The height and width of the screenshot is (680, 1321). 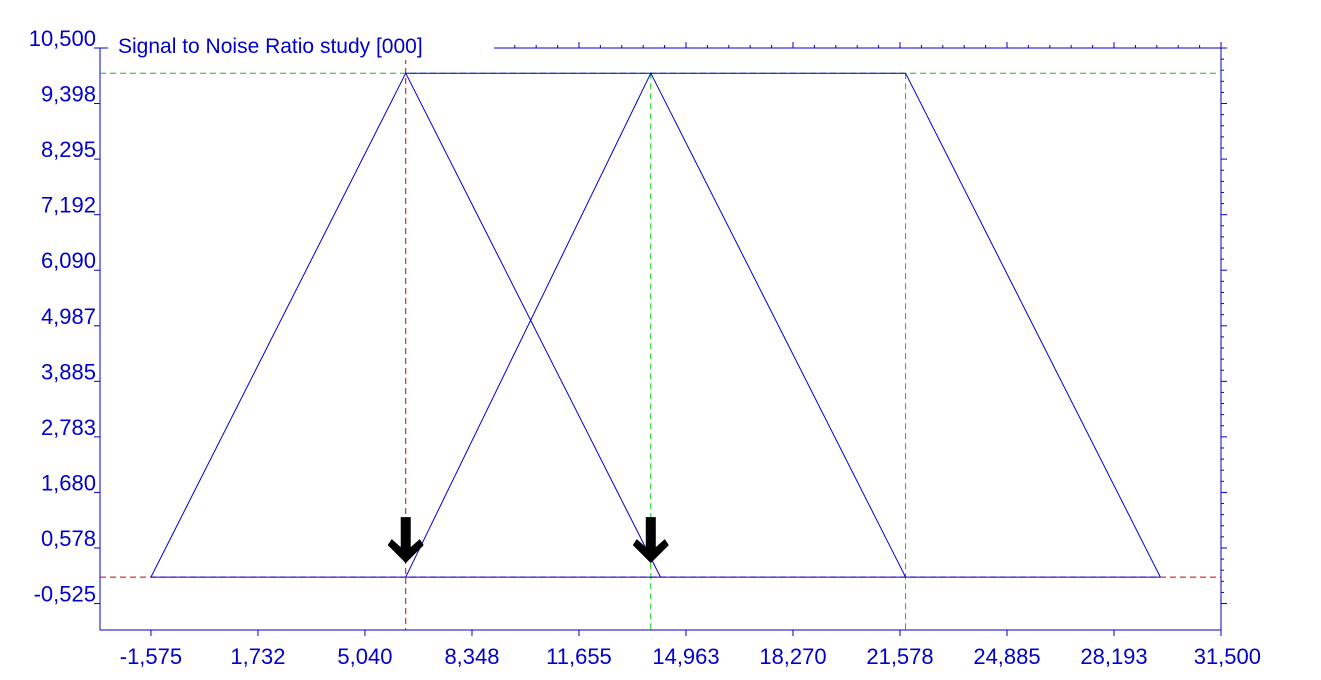 What do you see at coordinates (65, 594) in the screenshot?
I see `y-tick-label: -0,525` at bounding box center [65, 594].